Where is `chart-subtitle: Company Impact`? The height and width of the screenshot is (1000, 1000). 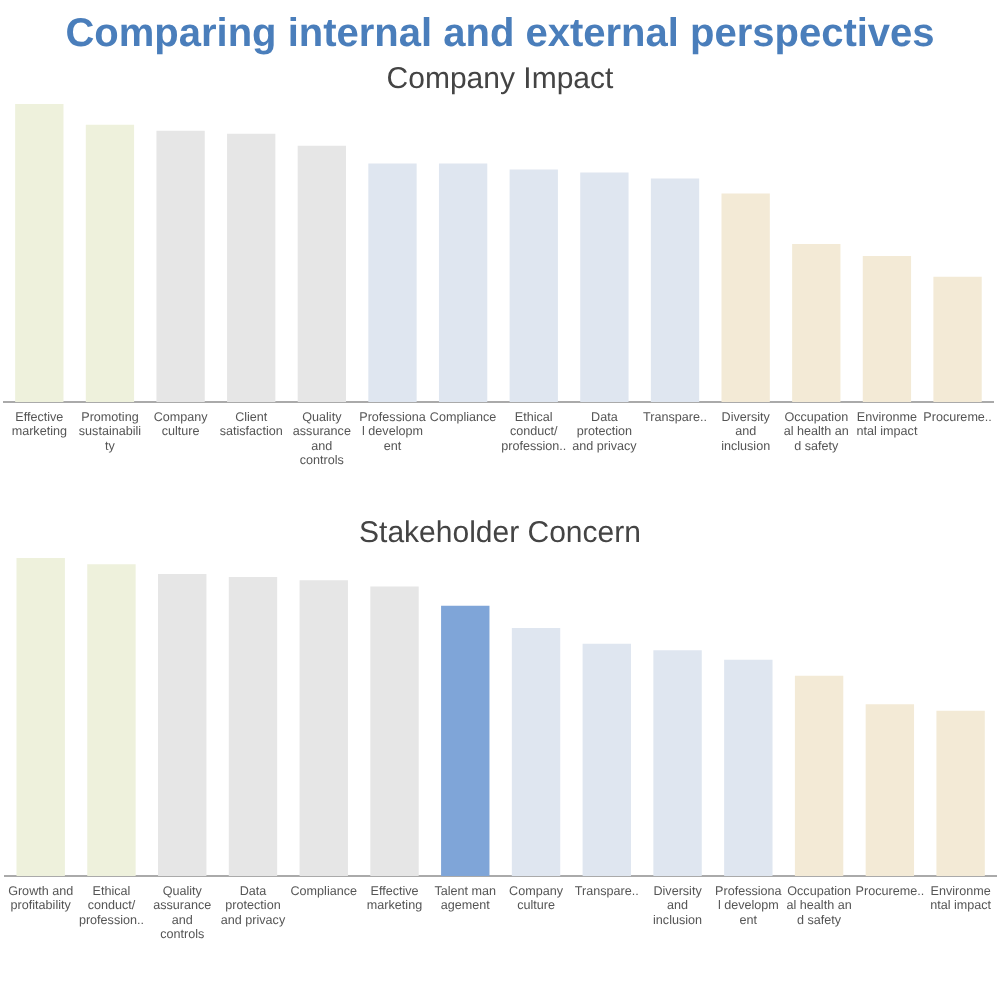
chart-subtitle: Company Impact is located at coordinates (500, 79).